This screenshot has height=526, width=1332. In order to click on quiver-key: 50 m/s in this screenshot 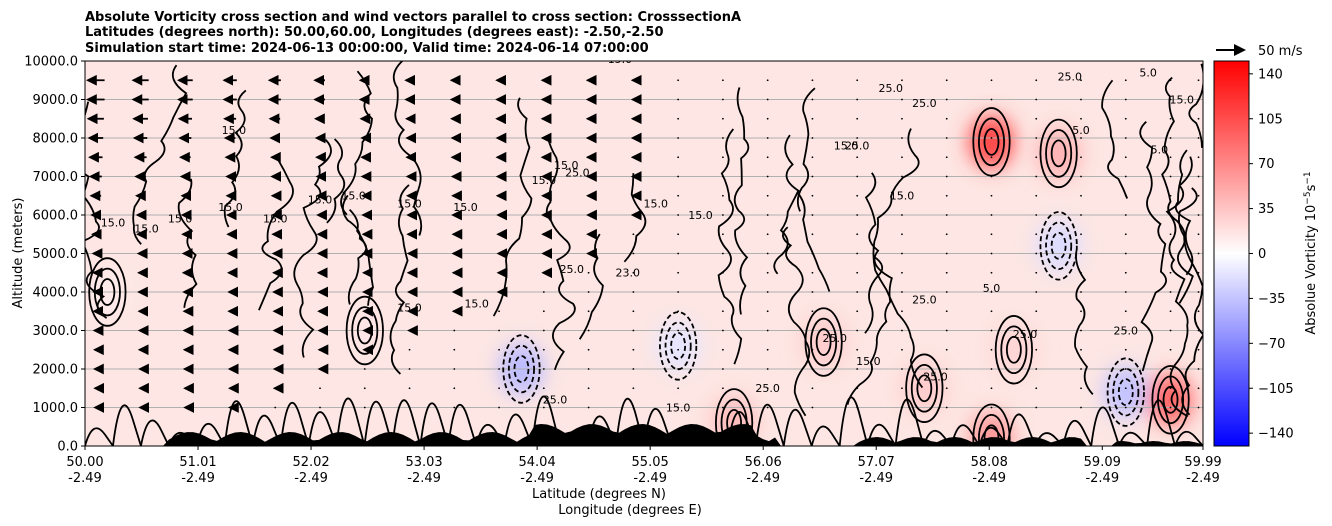, I will do `click(1259, 51)`.